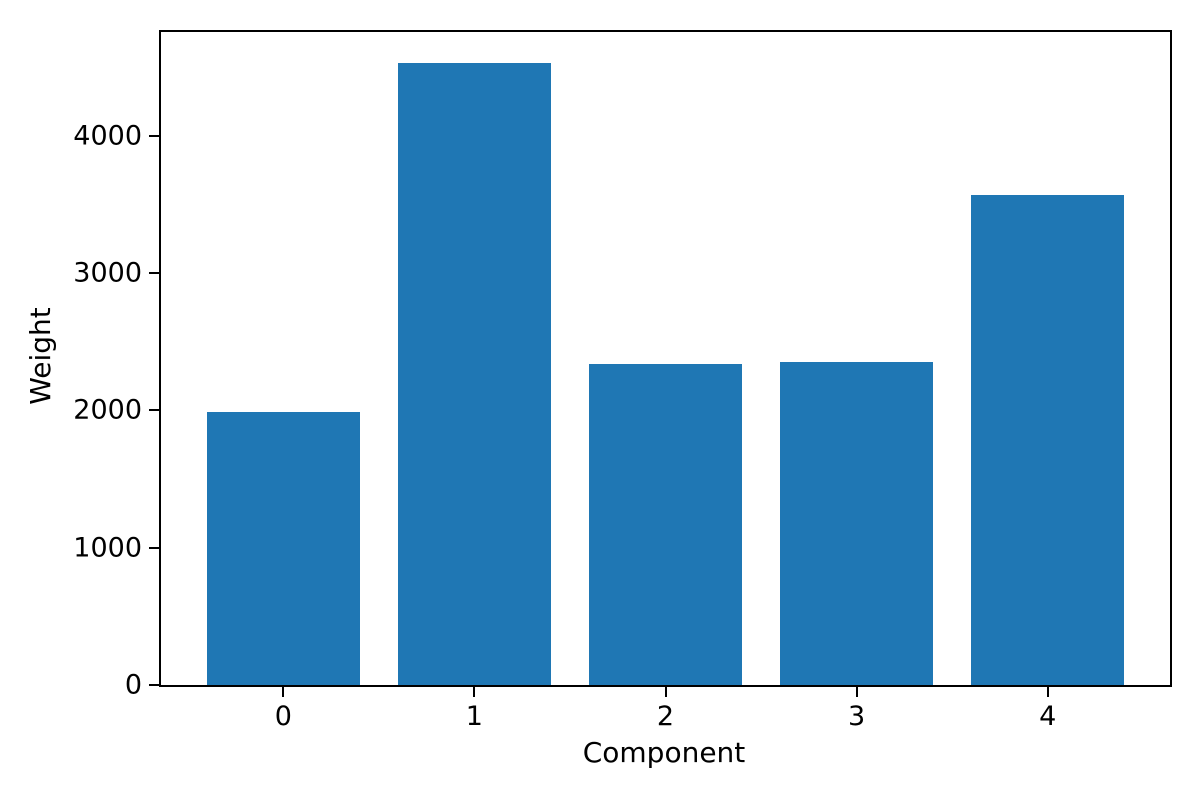 Image resolution: width=1200 pixels, height=800 pixels. Describe the element at coordinates (474, 716) in the screenshot. I see `x-tick-label: 1` at that location.